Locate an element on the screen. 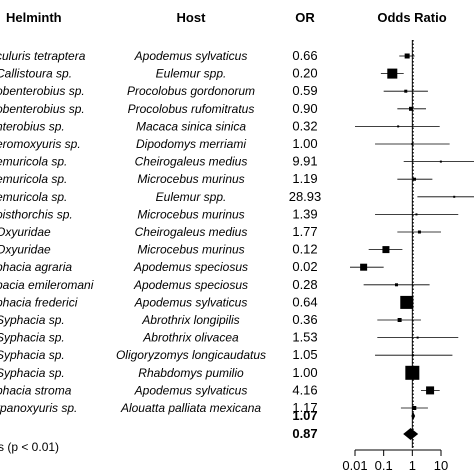 This screenshot has height=474, width=474. or-value: 9.91 is located at coordinates (304, 161).